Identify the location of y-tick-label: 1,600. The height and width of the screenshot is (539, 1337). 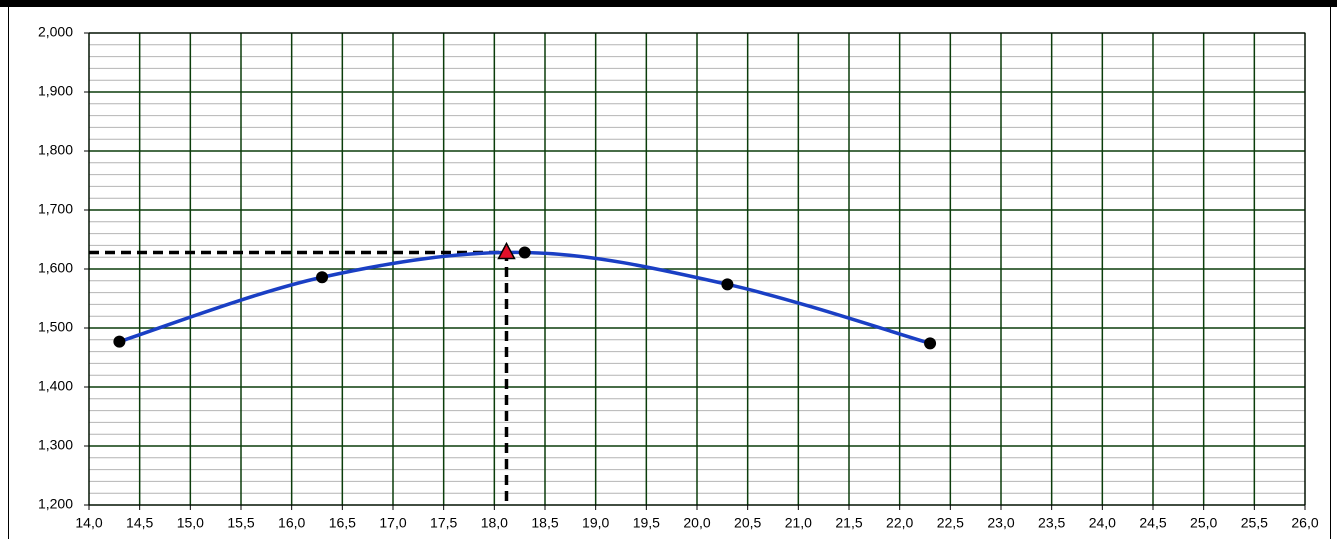
(55, 268).